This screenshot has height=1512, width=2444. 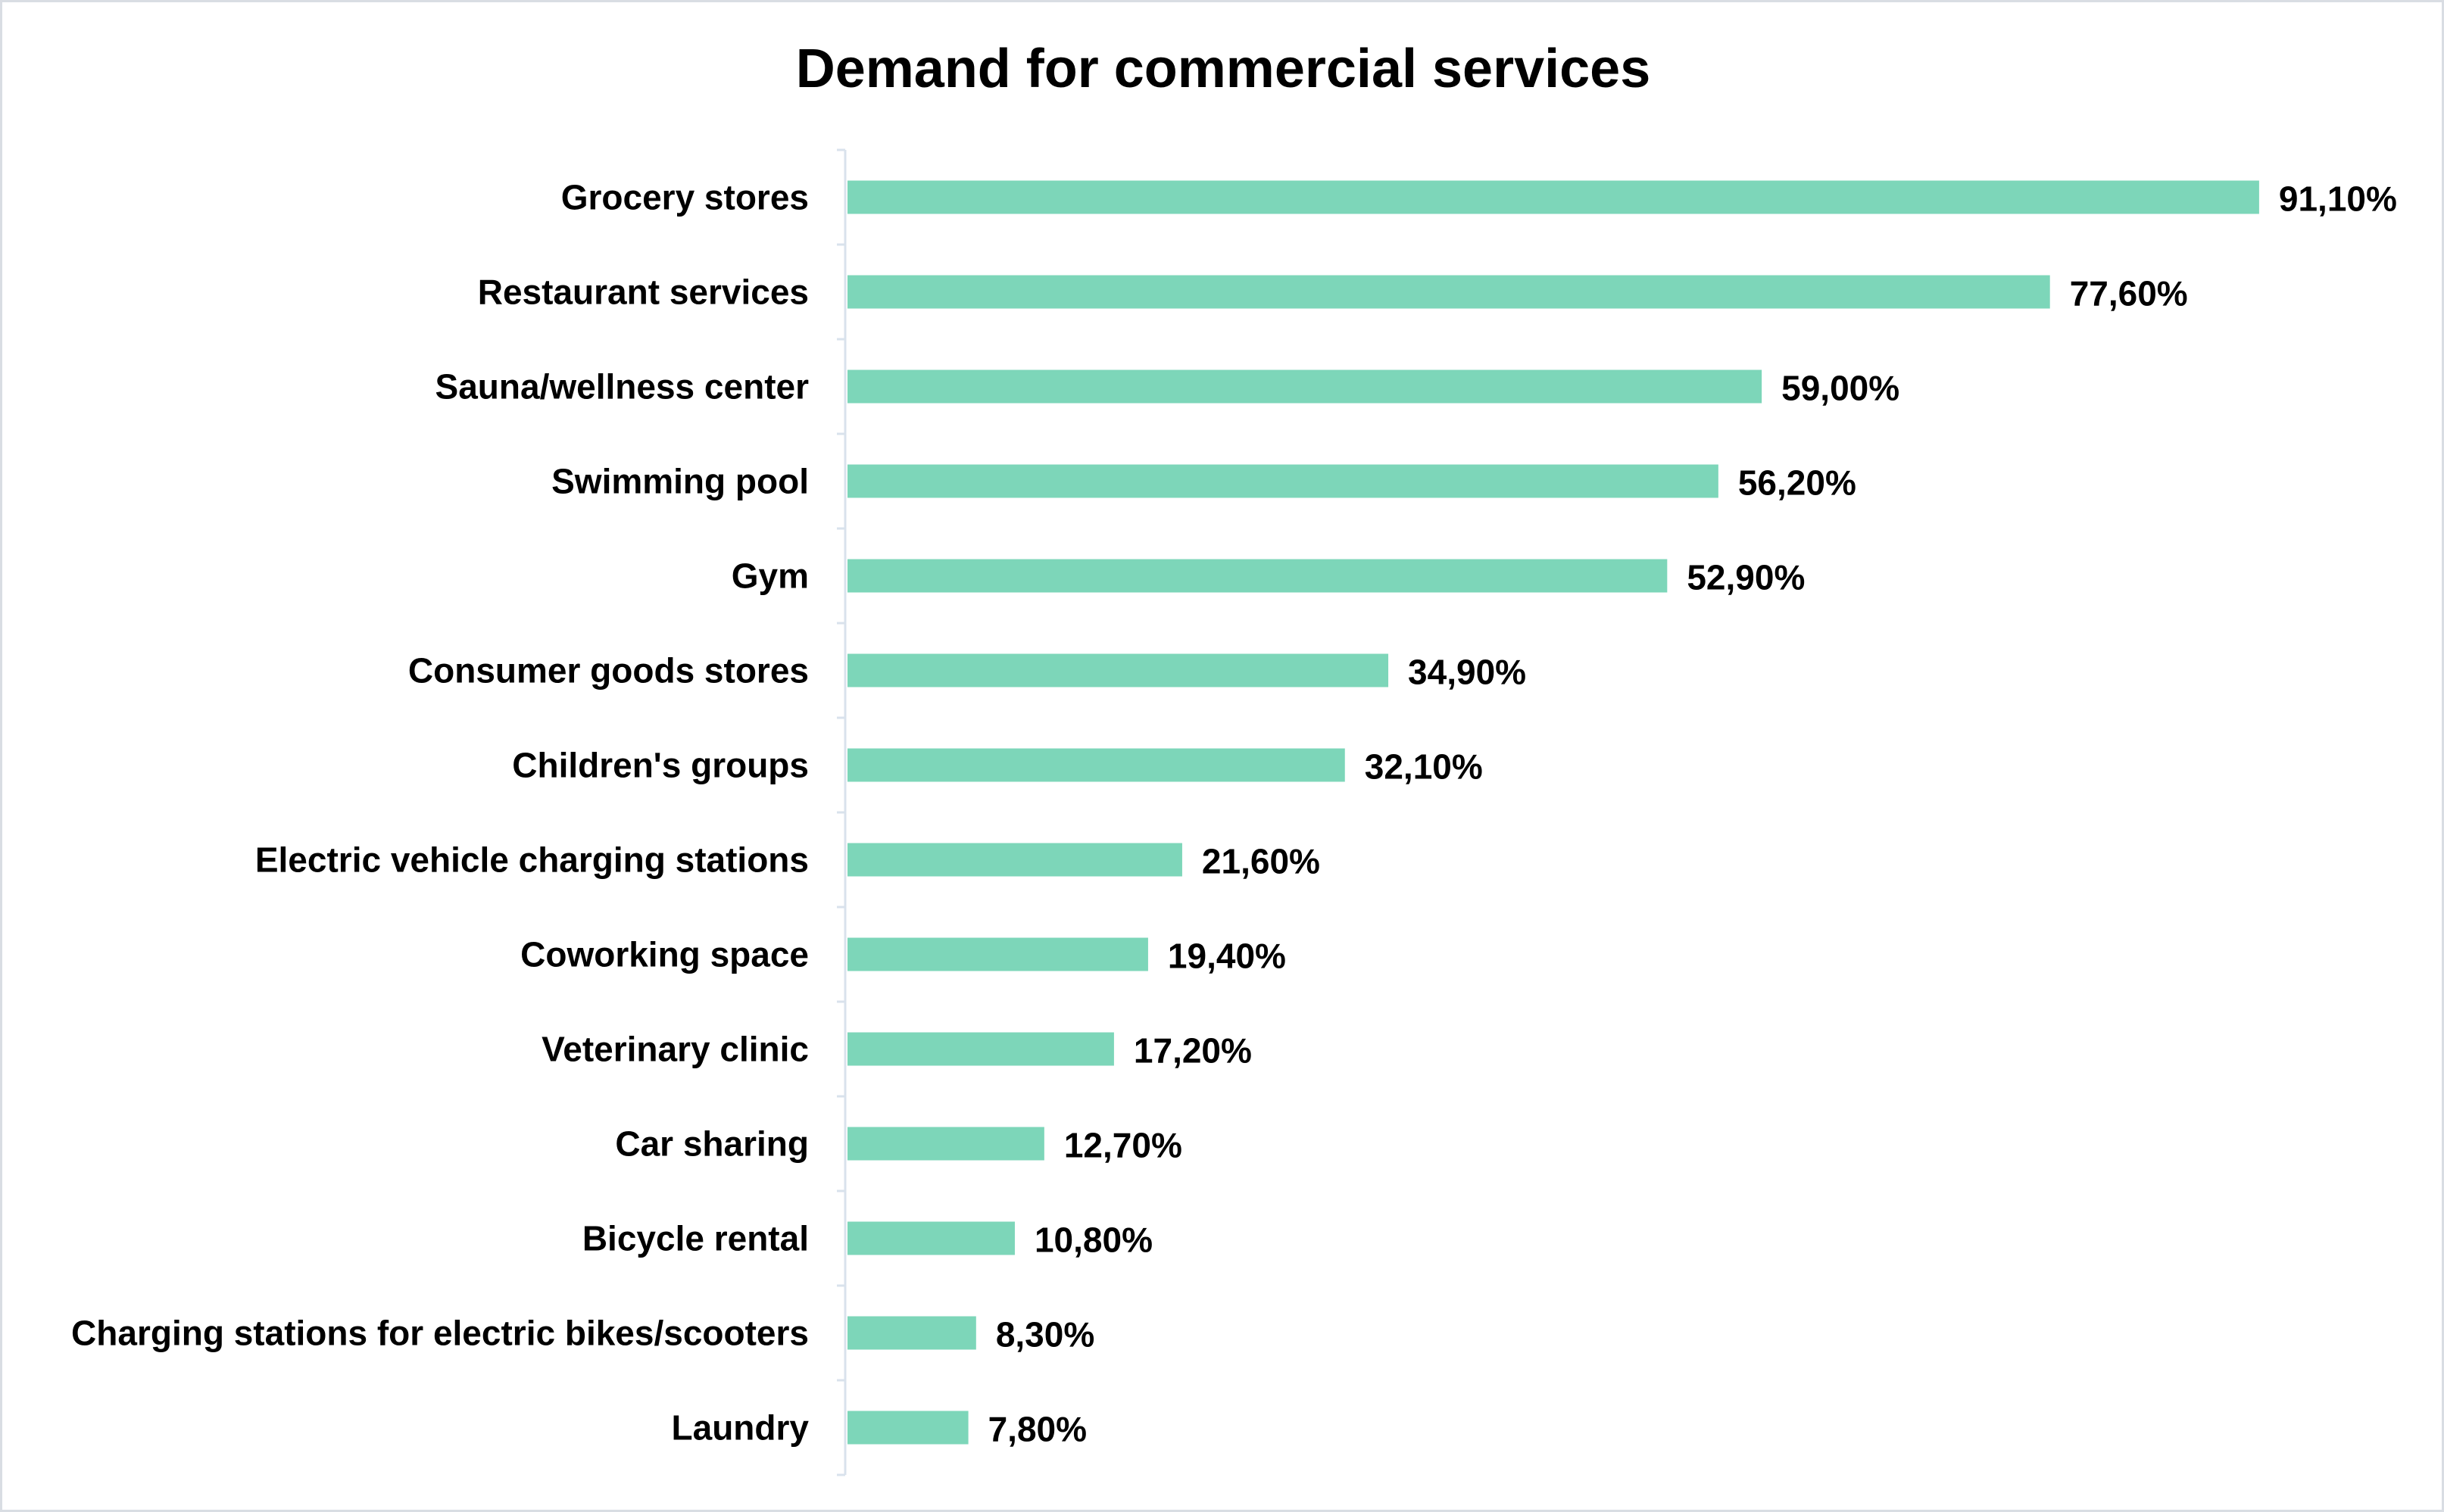 I want to click on category-label: Consumer goods stores, so click(x=608, y=671).